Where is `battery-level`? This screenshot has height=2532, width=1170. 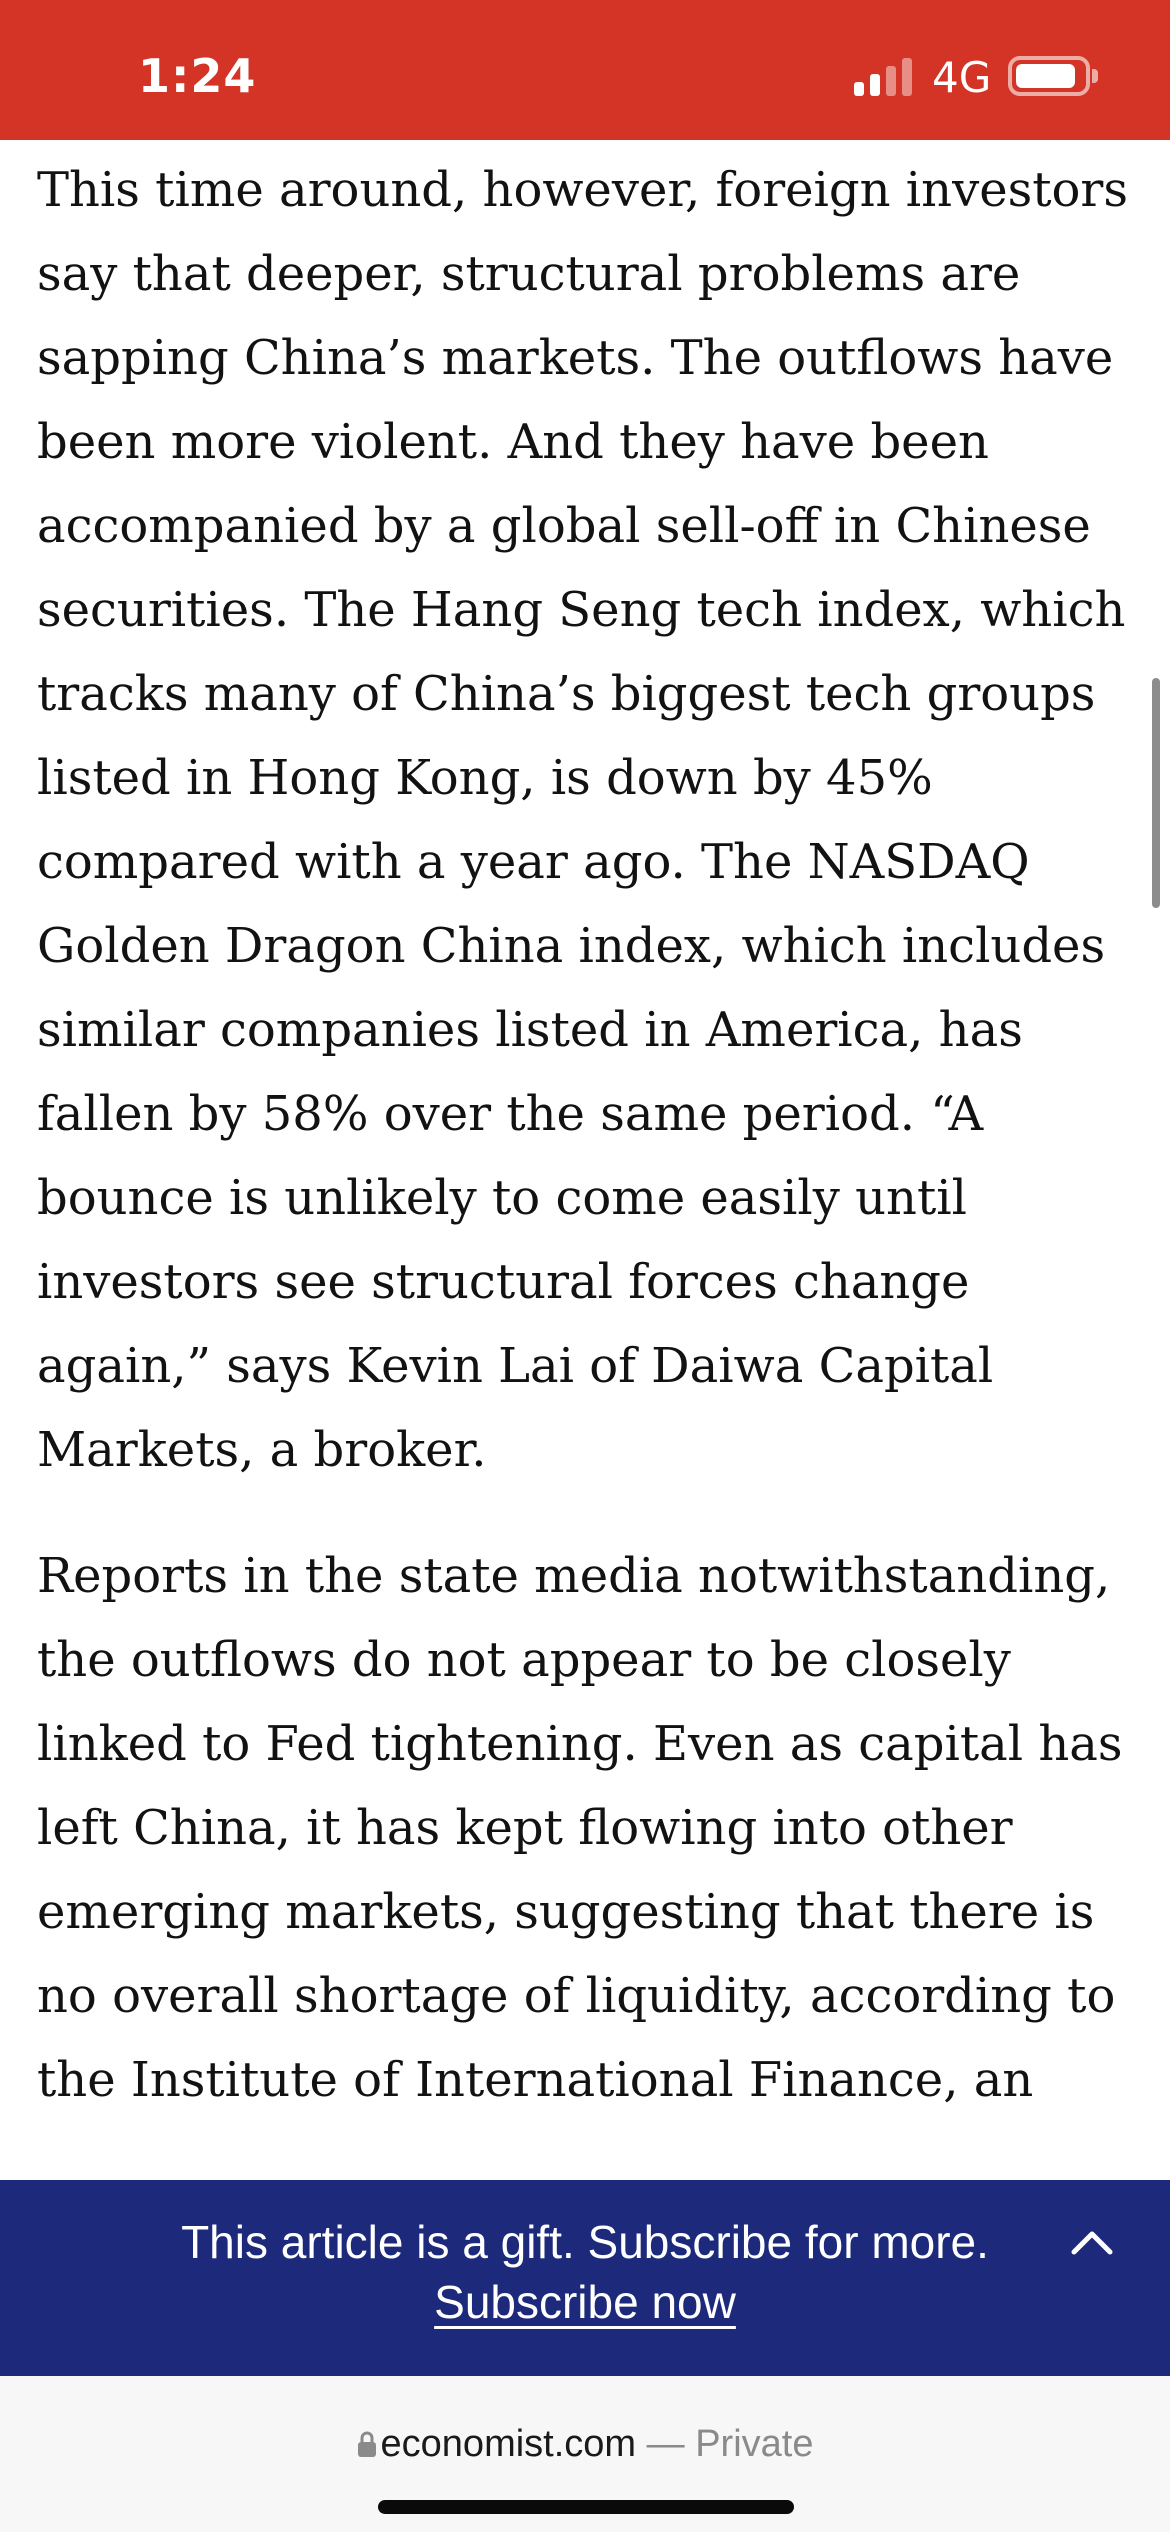
battery-level is located at coordinates (1046, 76).